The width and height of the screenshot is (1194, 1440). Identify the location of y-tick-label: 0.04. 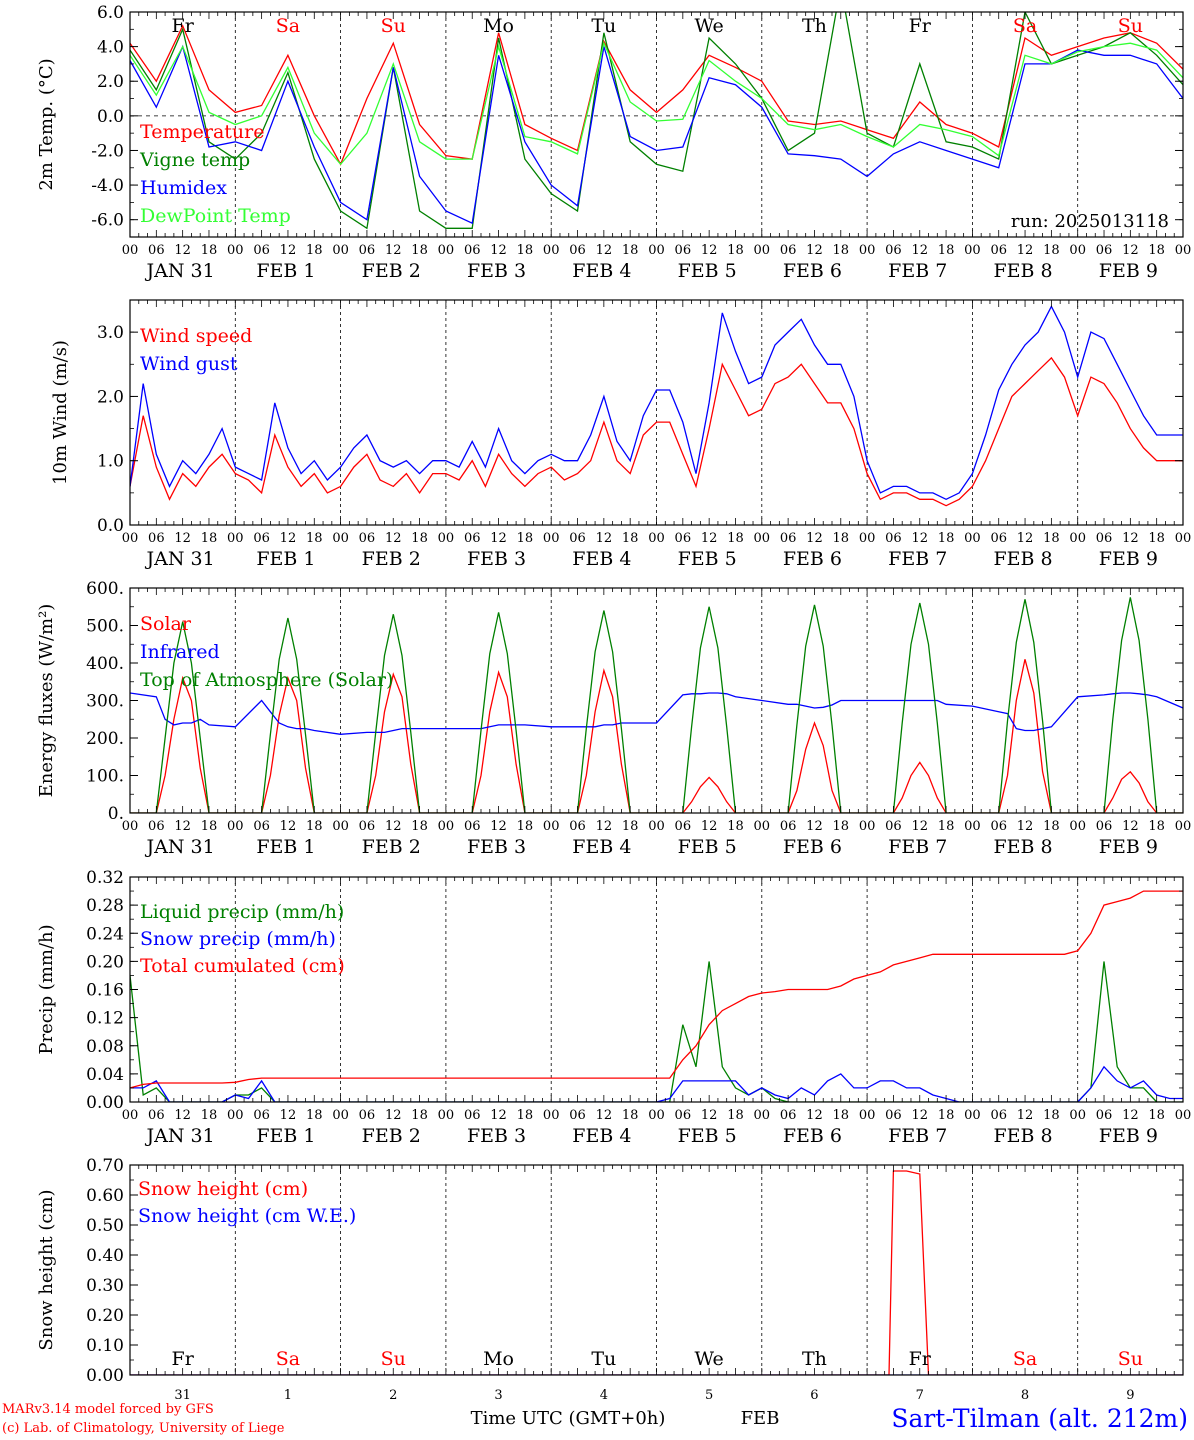
(105, 1075).